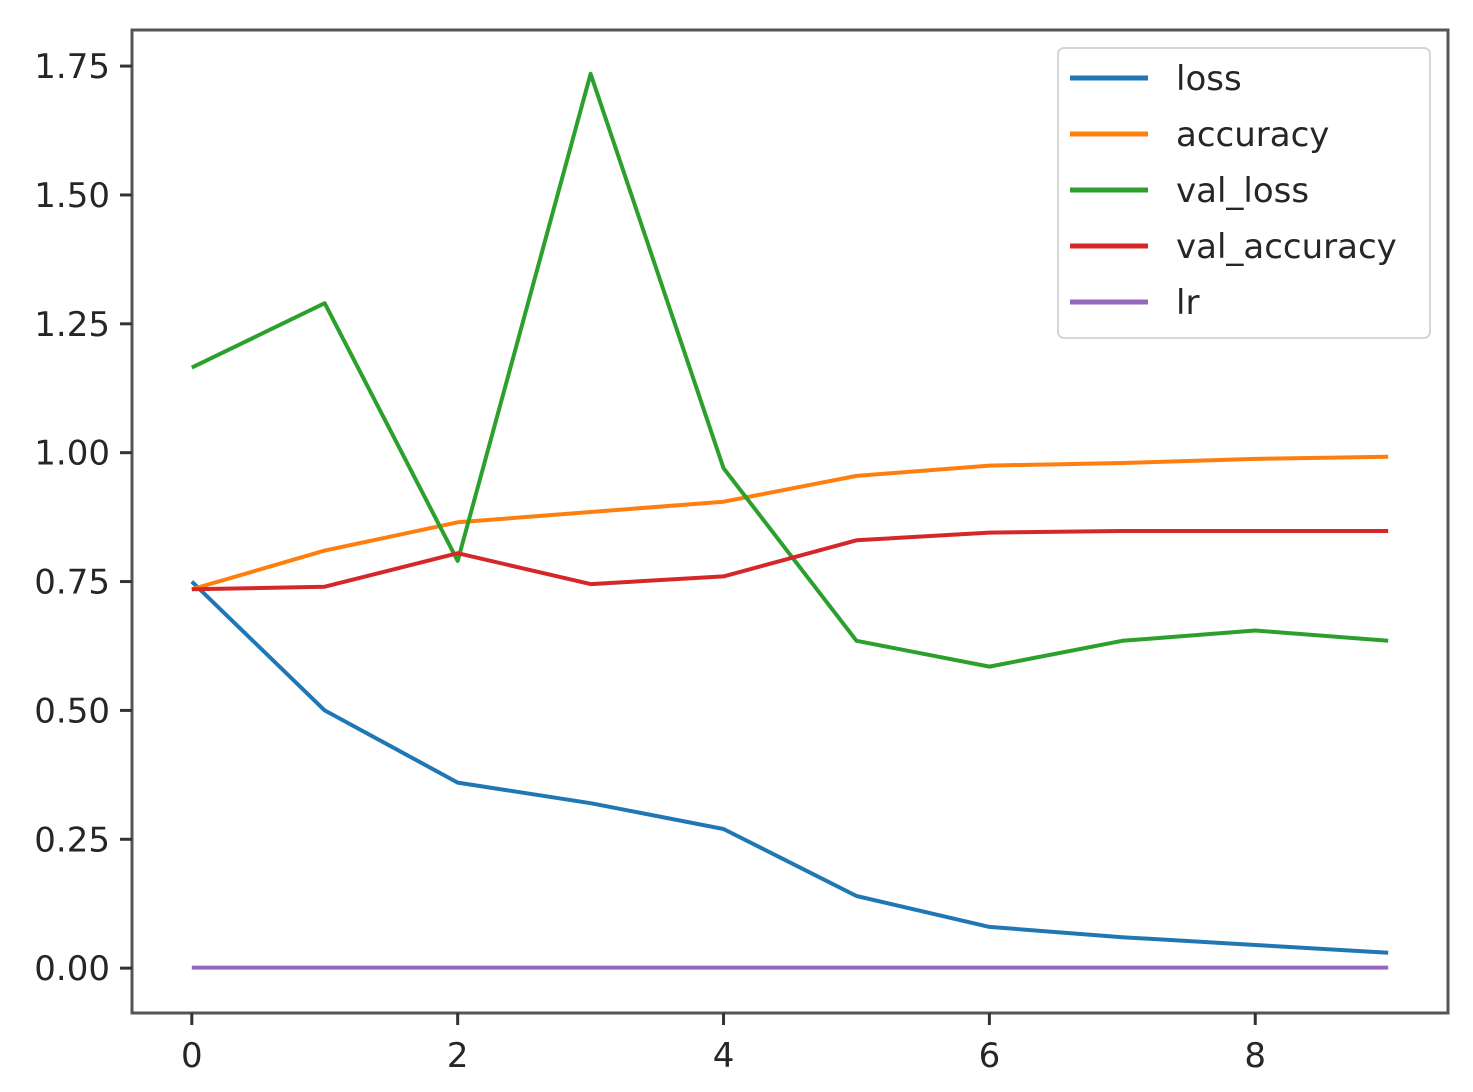 The width and height of the screenshot is (1473, 1092). Describe the element at coordinates (790, 560) in the screenshot. I see `series-line-val-accuracy` at that location.